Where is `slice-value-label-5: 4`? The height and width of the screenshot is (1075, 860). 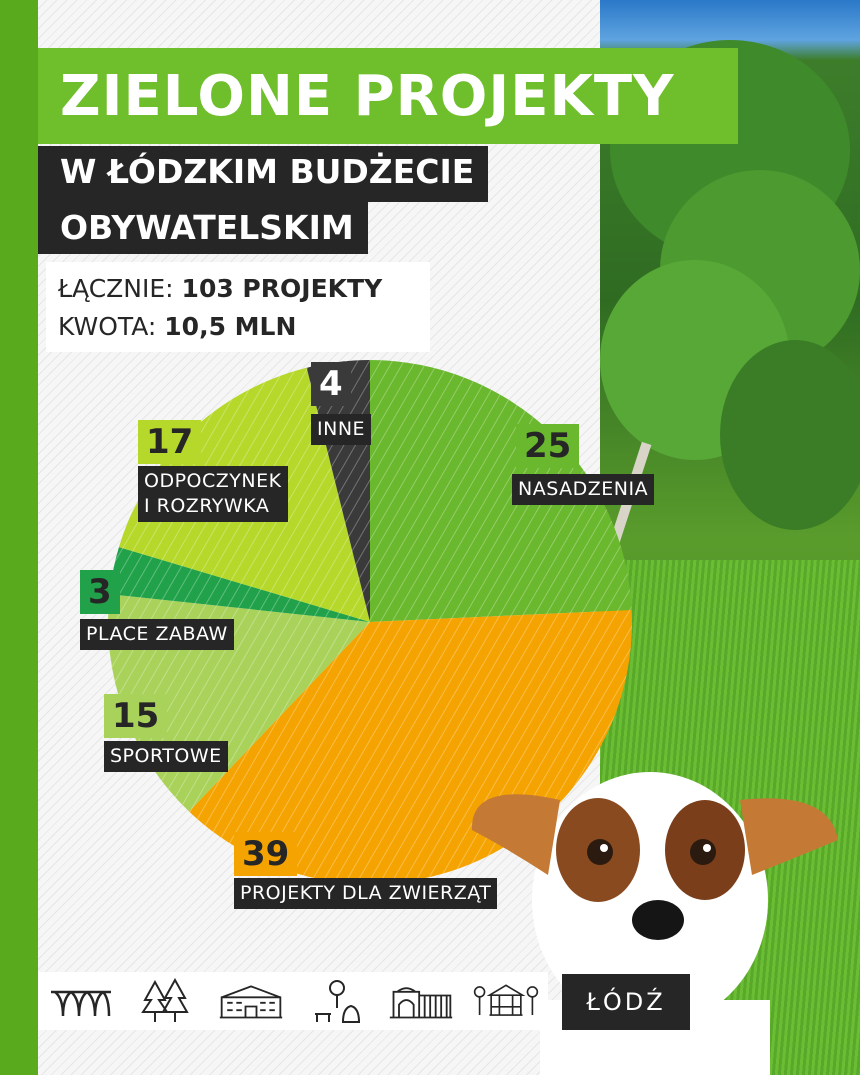
slice-value-label-5: 4 is located at coordinates (331, 384).